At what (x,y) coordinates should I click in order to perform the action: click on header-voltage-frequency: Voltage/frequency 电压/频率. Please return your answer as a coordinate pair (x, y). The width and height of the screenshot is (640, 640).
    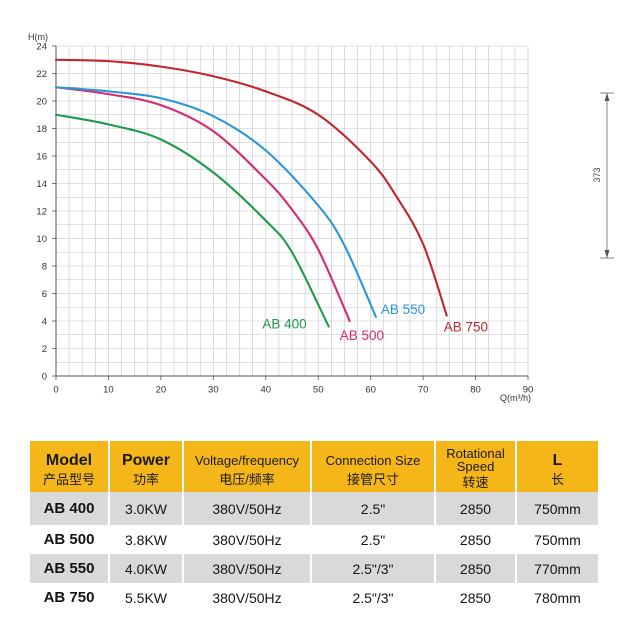
    Looking at the image, I should click on (246, 467).